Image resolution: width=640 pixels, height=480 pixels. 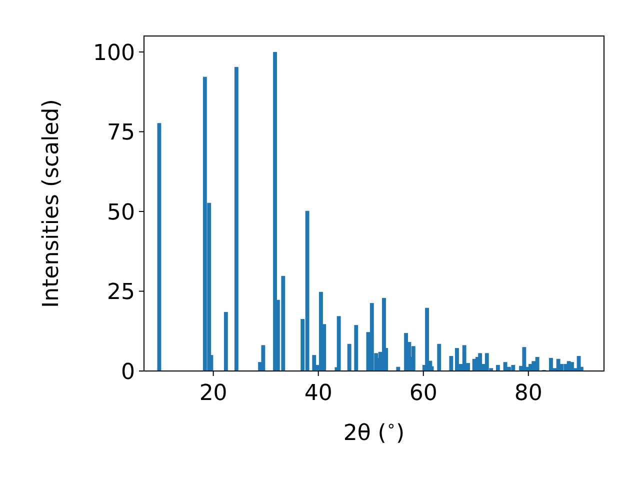 What do you see at coordinates (121, 133) in the screenshot?
I see `y-tick-label: 75` at bounding box center [121, 133].